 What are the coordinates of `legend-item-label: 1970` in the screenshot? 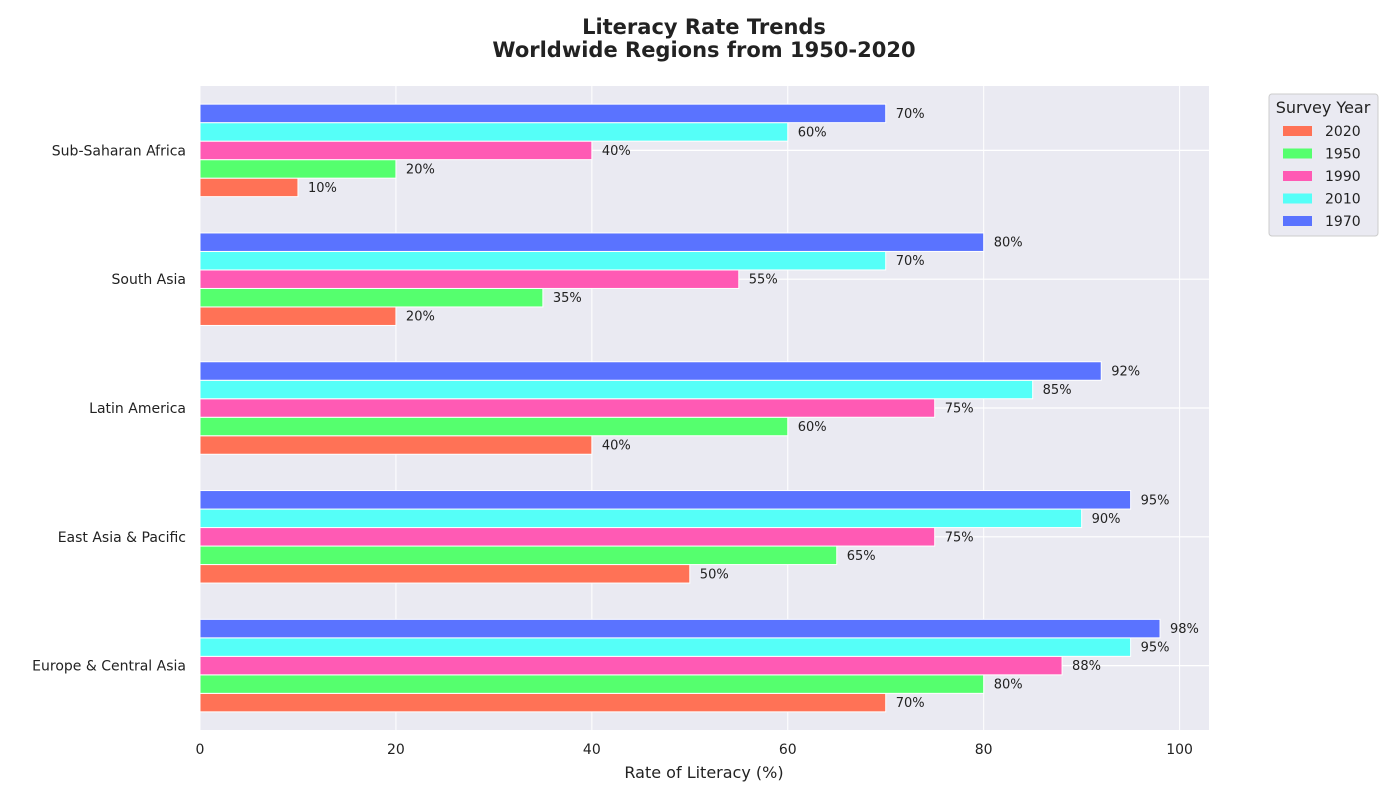 It's located at (1343, 222).